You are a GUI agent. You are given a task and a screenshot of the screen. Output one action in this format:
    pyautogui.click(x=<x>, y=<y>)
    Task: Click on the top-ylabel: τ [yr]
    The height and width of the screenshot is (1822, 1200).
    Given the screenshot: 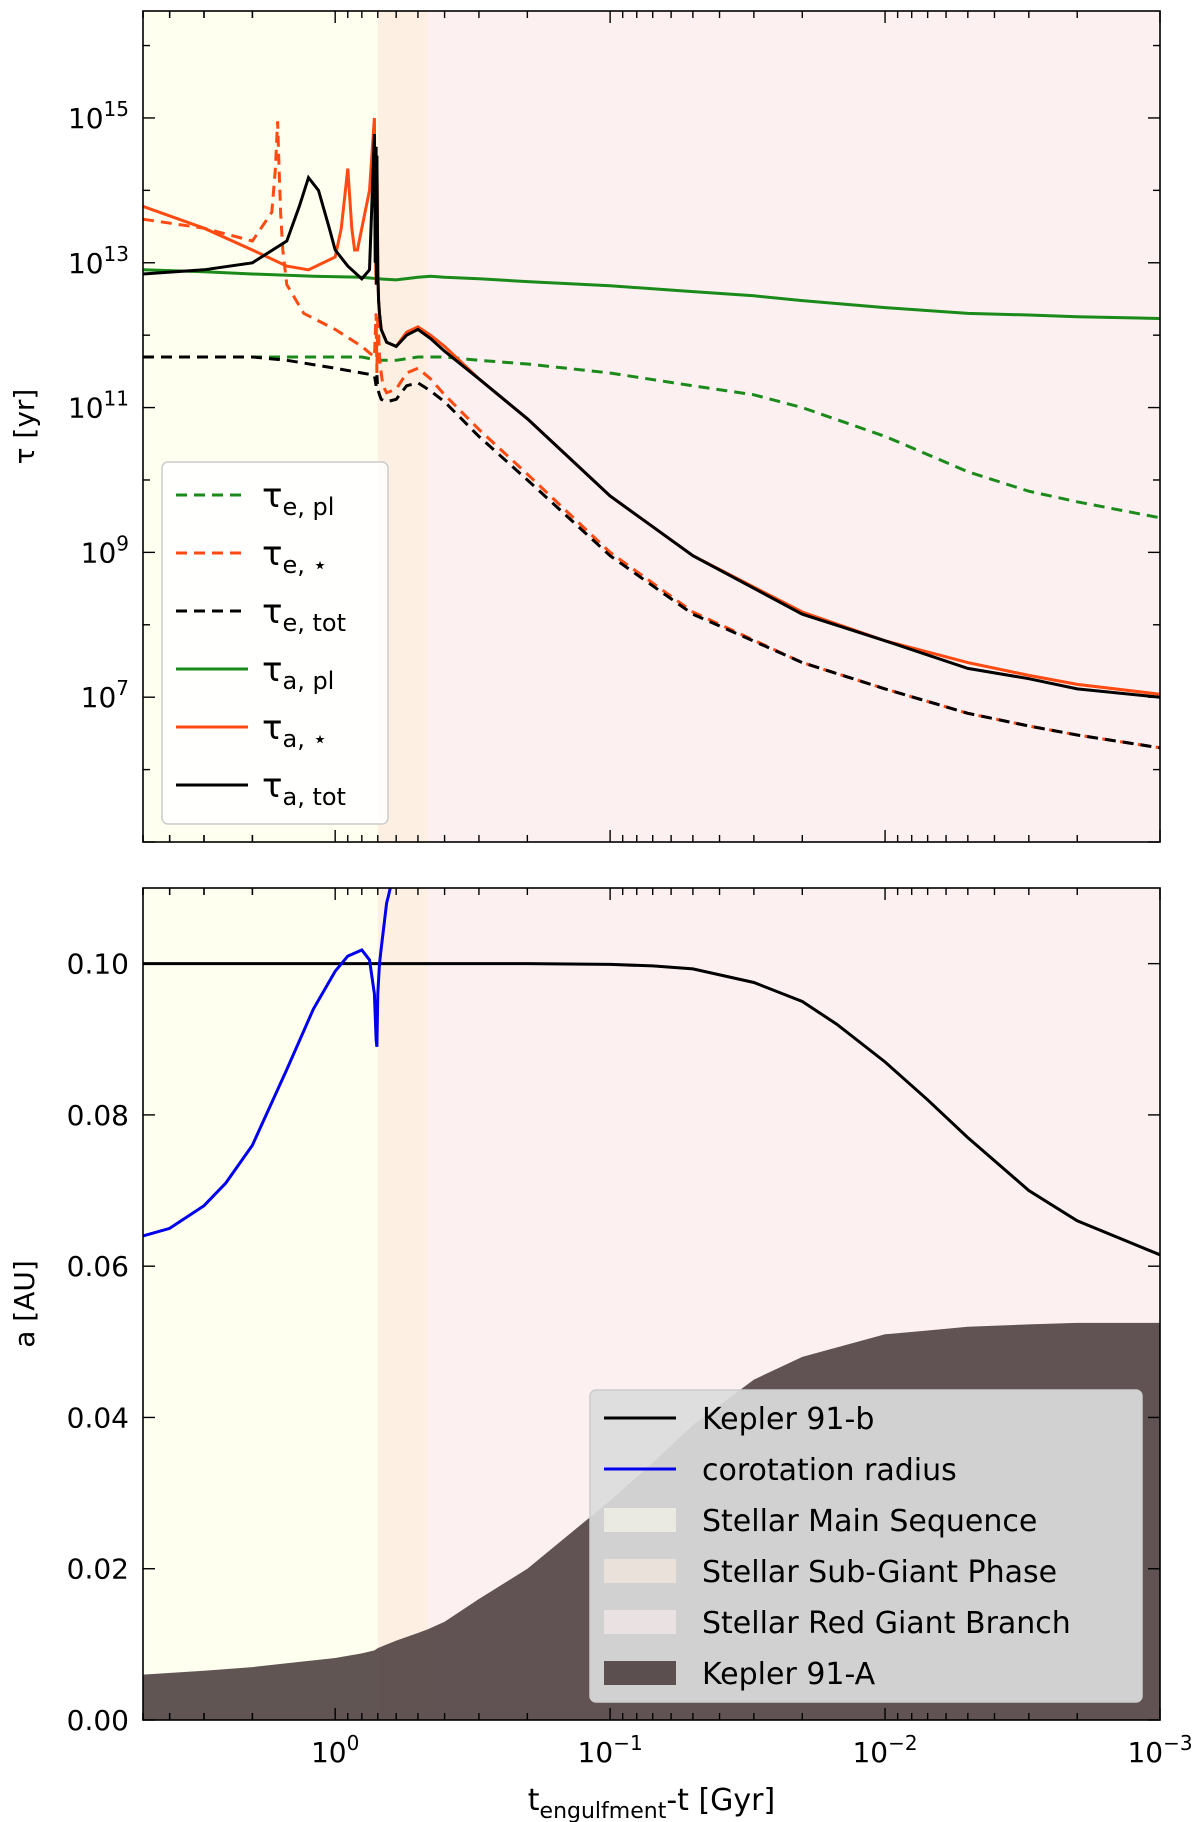 What is the action you would take?
    pyautogui.click(x=24, y=427)
    